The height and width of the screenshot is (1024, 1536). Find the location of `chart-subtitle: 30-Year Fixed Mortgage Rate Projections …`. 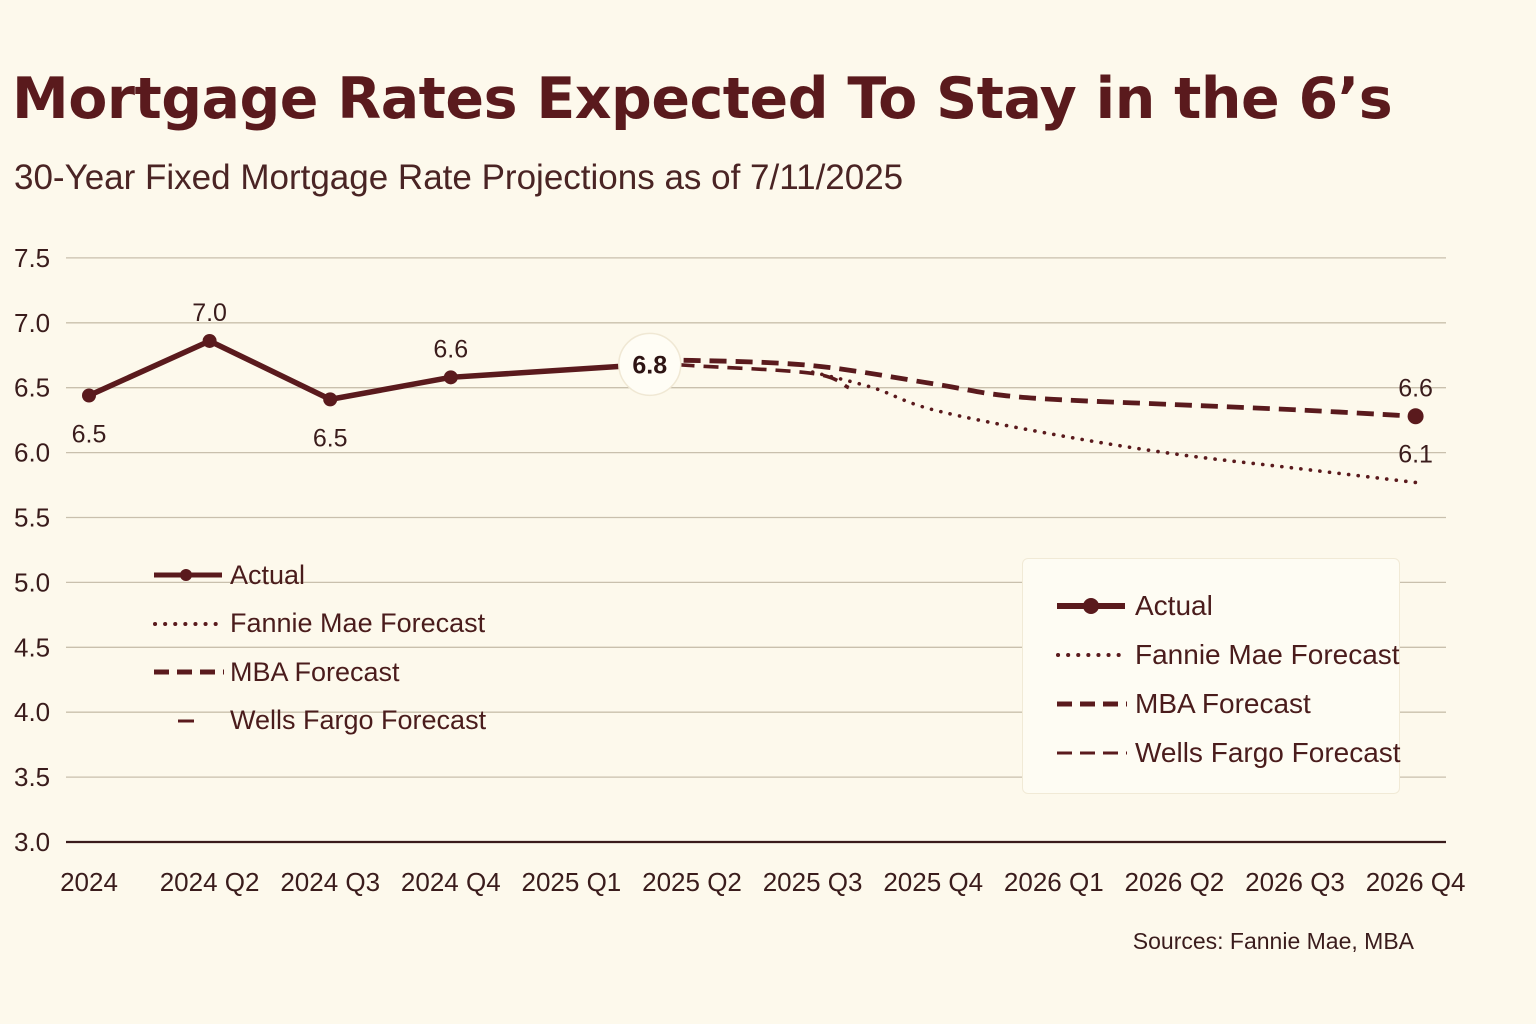

chart-subtitle: 30-Year Fixed Mortgage Rate Projections … is located at coordinates (459, 177).